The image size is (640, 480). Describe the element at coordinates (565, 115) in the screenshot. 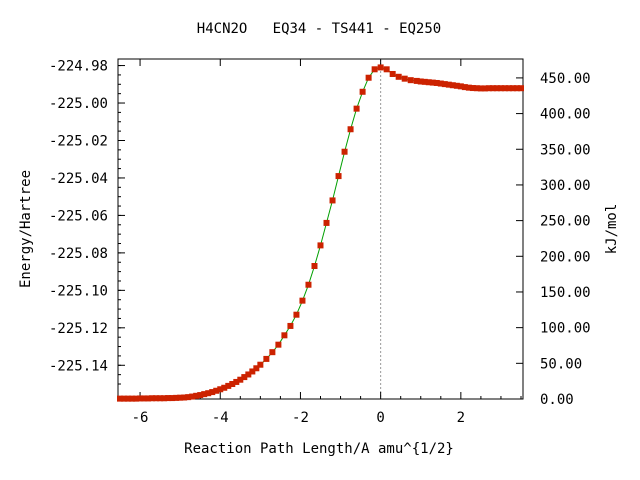

I see `y2-tick-label: 400.00` at that location.